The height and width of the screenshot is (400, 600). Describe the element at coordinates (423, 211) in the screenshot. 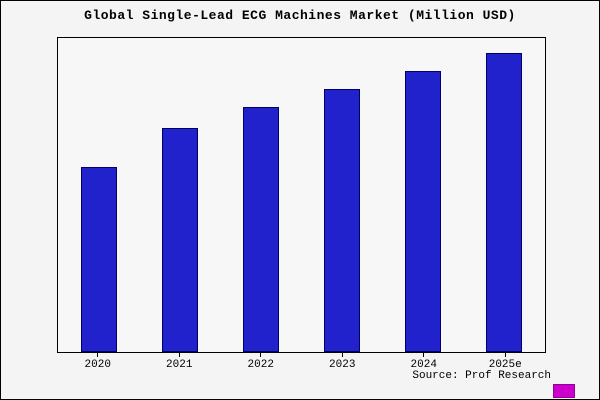

I see `bar-2024` at that location.